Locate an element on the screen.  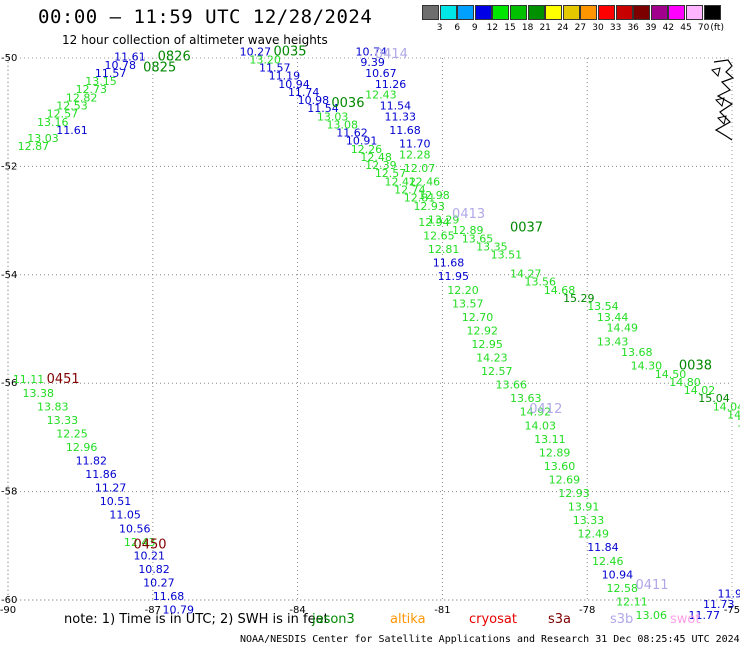
wave-height-value: 13.43 is located at coordinates (613, 341).